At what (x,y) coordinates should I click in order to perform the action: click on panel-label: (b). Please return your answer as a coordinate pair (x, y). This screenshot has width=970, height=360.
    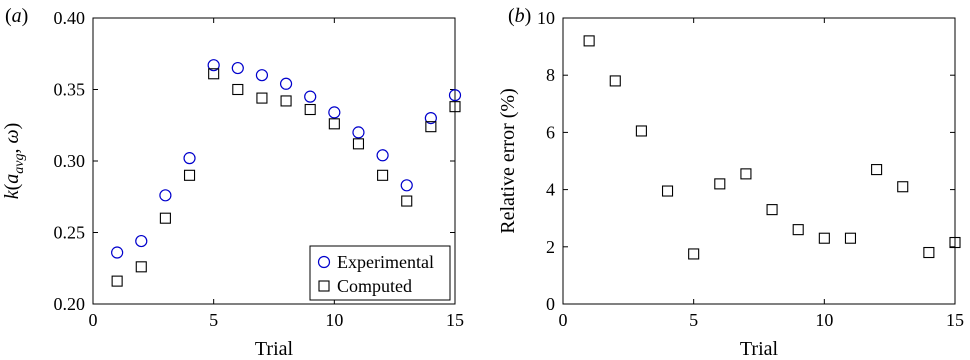
    Looking at the image, I should click on (519, 16).